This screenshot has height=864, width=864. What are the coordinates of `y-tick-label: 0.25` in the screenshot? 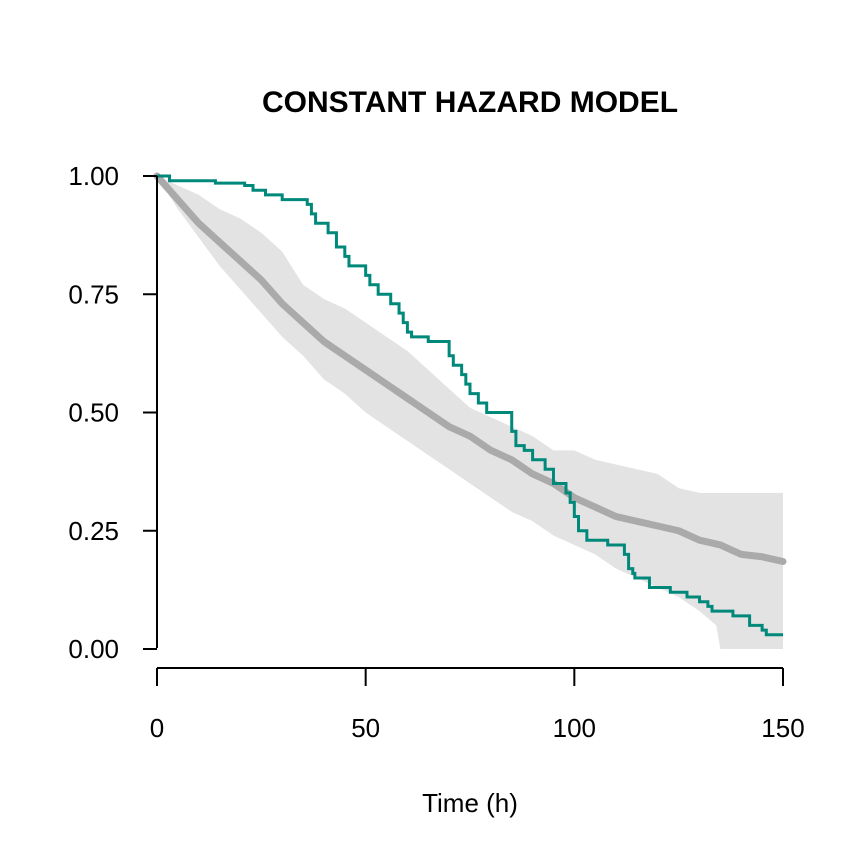 It's located at (93, 531).